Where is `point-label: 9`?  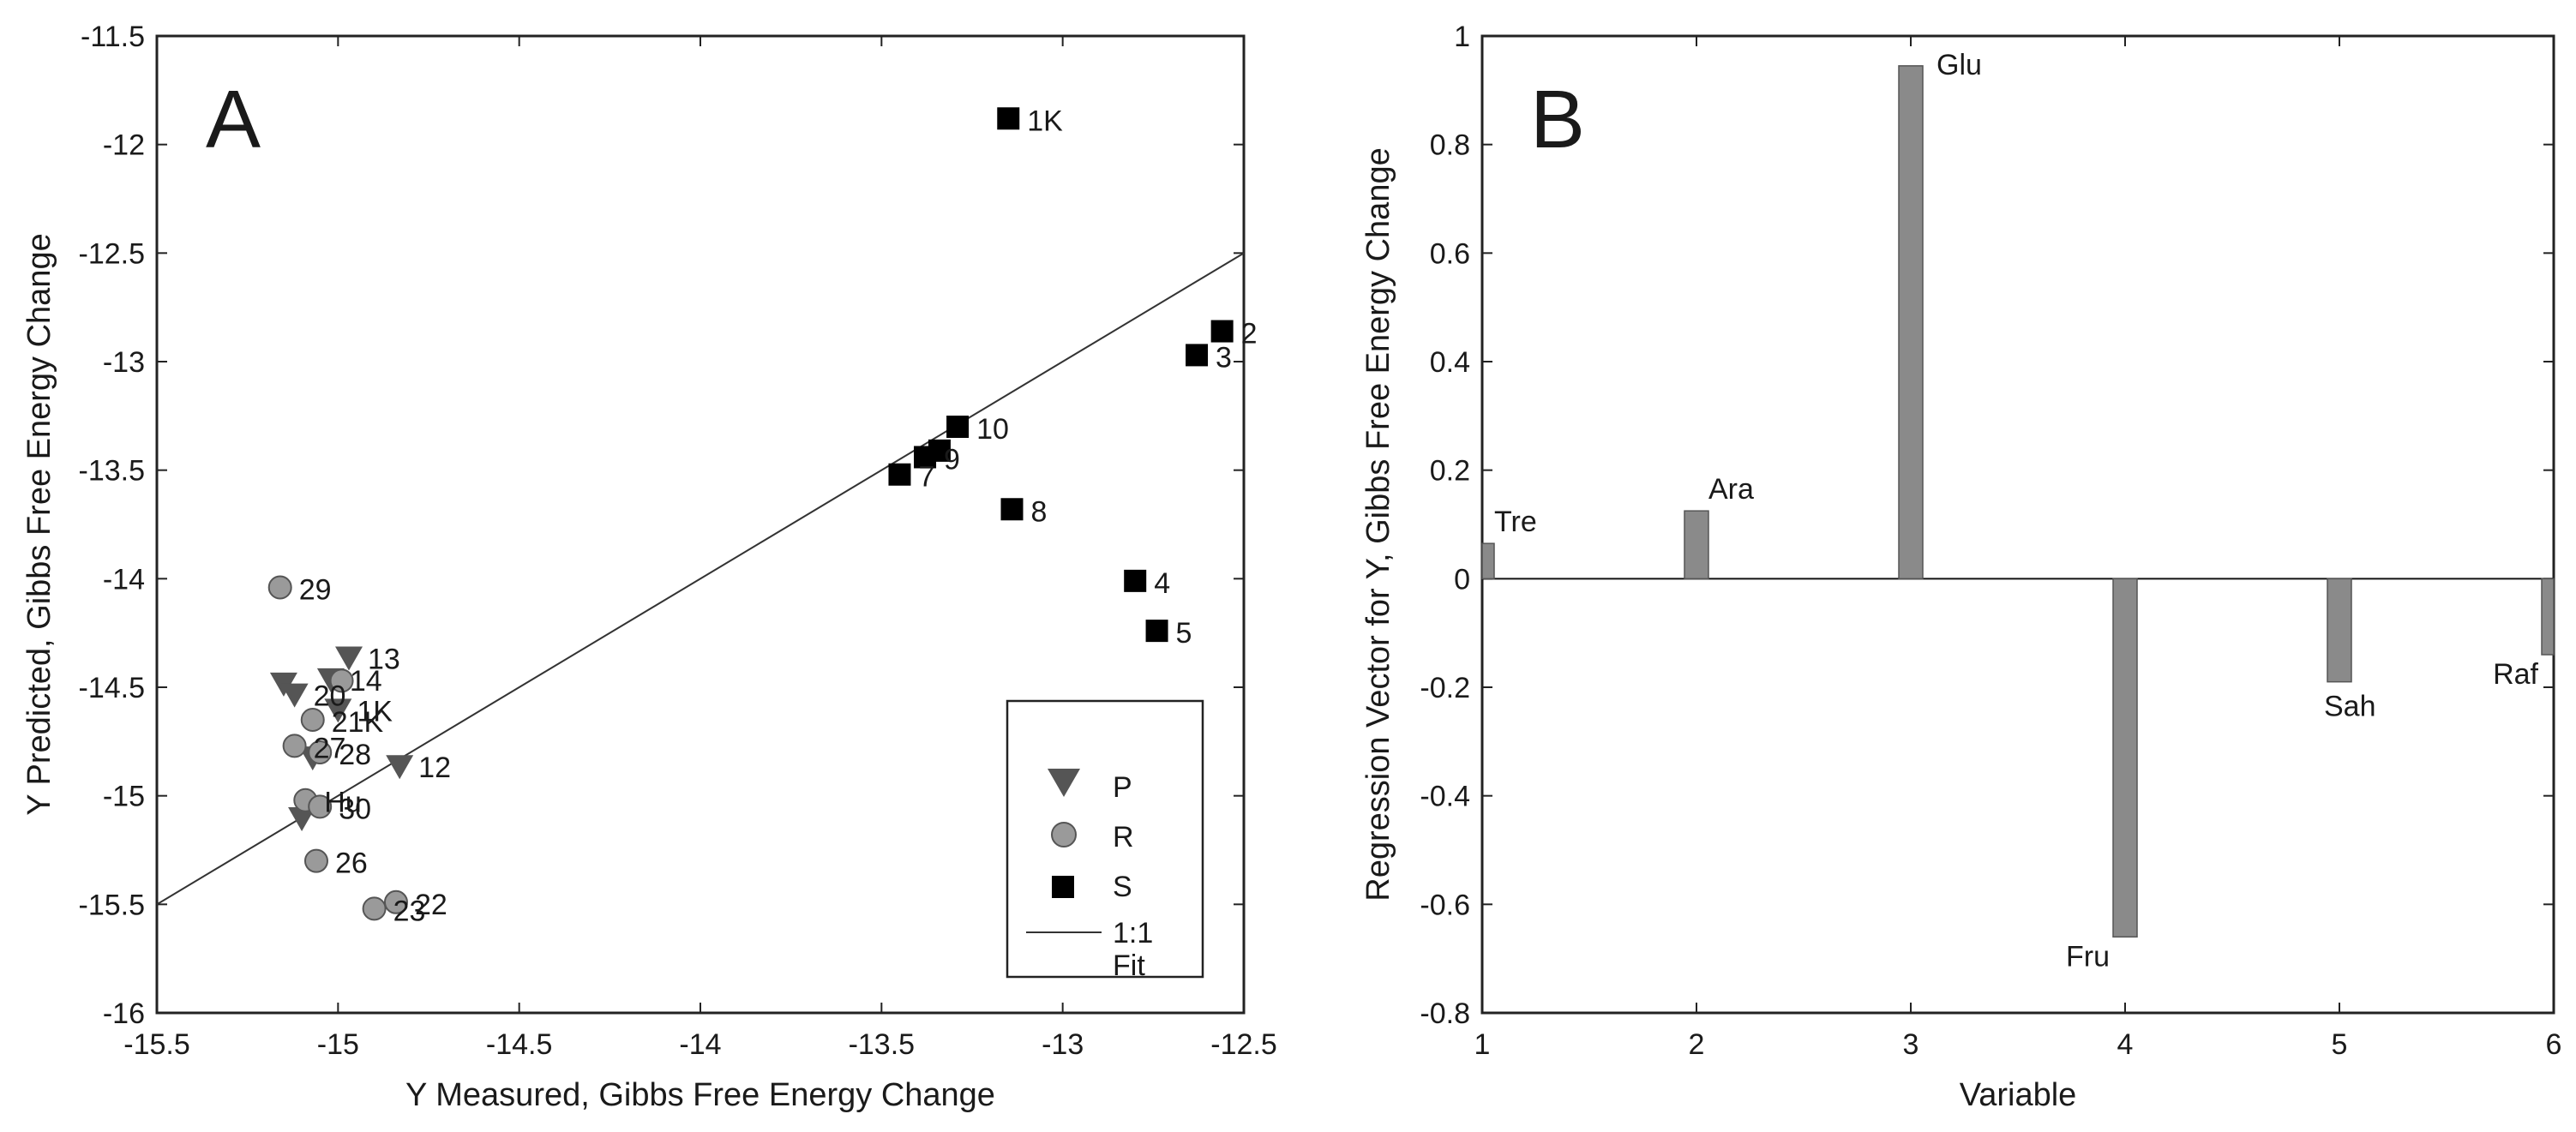
point-label: 9 is located at coordinates (952, 460).